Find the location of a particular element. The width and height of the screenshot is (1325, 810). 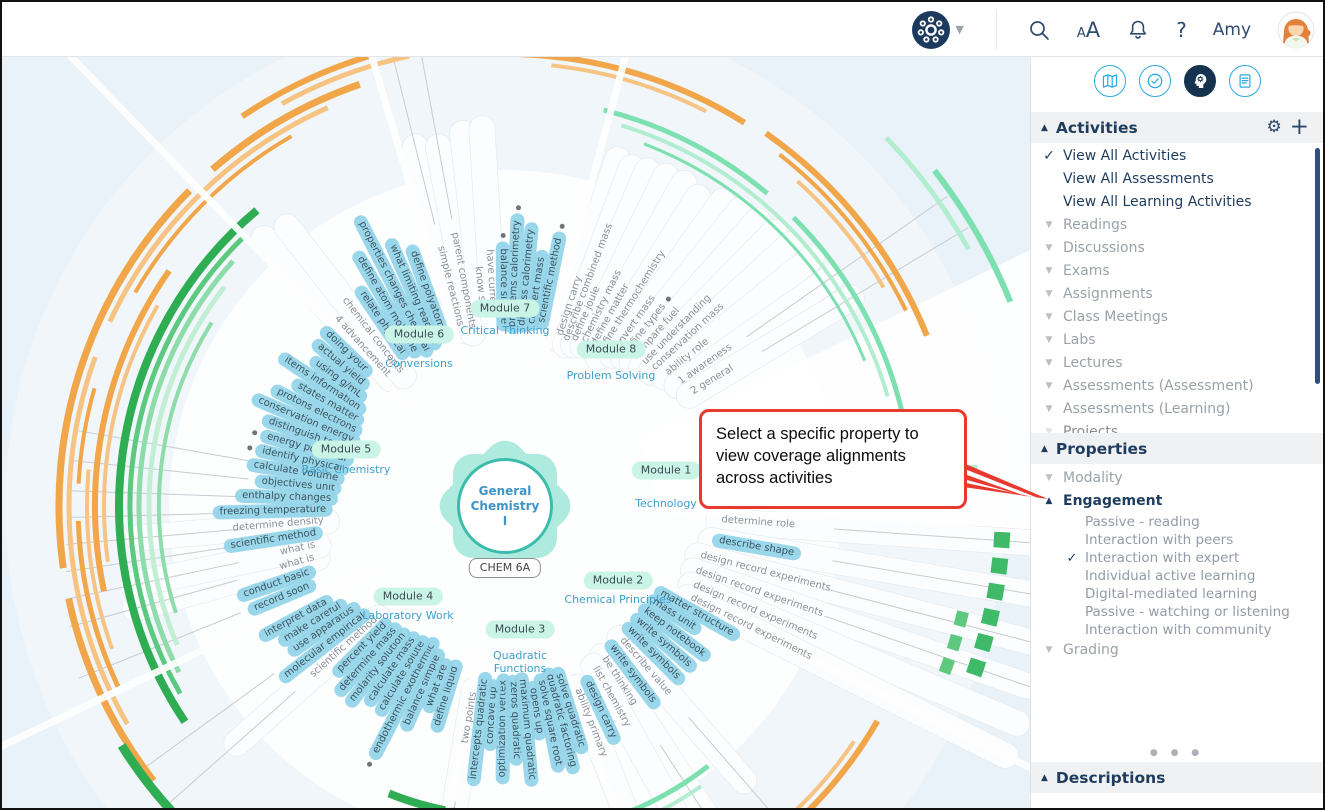

module-name-pill: Module 4 is located at coordinates (408, 596).